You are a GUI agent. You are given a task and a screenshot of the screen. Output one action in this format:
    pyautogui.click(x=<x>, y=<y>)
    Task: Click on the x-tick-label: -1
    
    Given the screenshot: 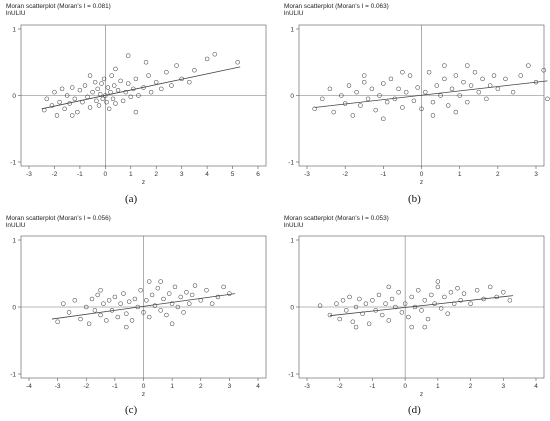 What is the action you would take?
    pyautogui.click(x=383, y=174)
    